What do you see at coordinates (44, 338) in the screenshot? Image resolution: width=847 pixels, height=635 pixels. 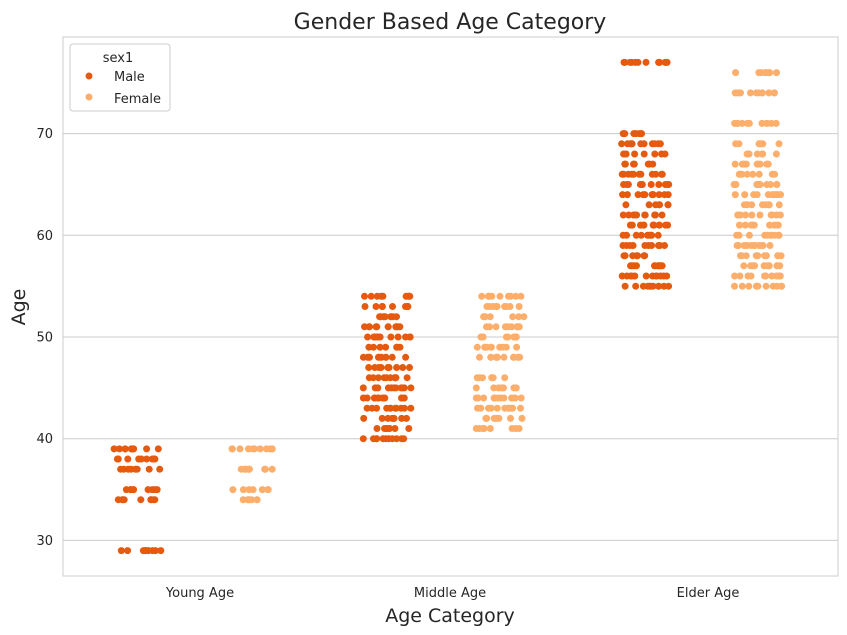 I see `y-tick-labels: 30 40 50 60 70` at bounding box center [44, 338].